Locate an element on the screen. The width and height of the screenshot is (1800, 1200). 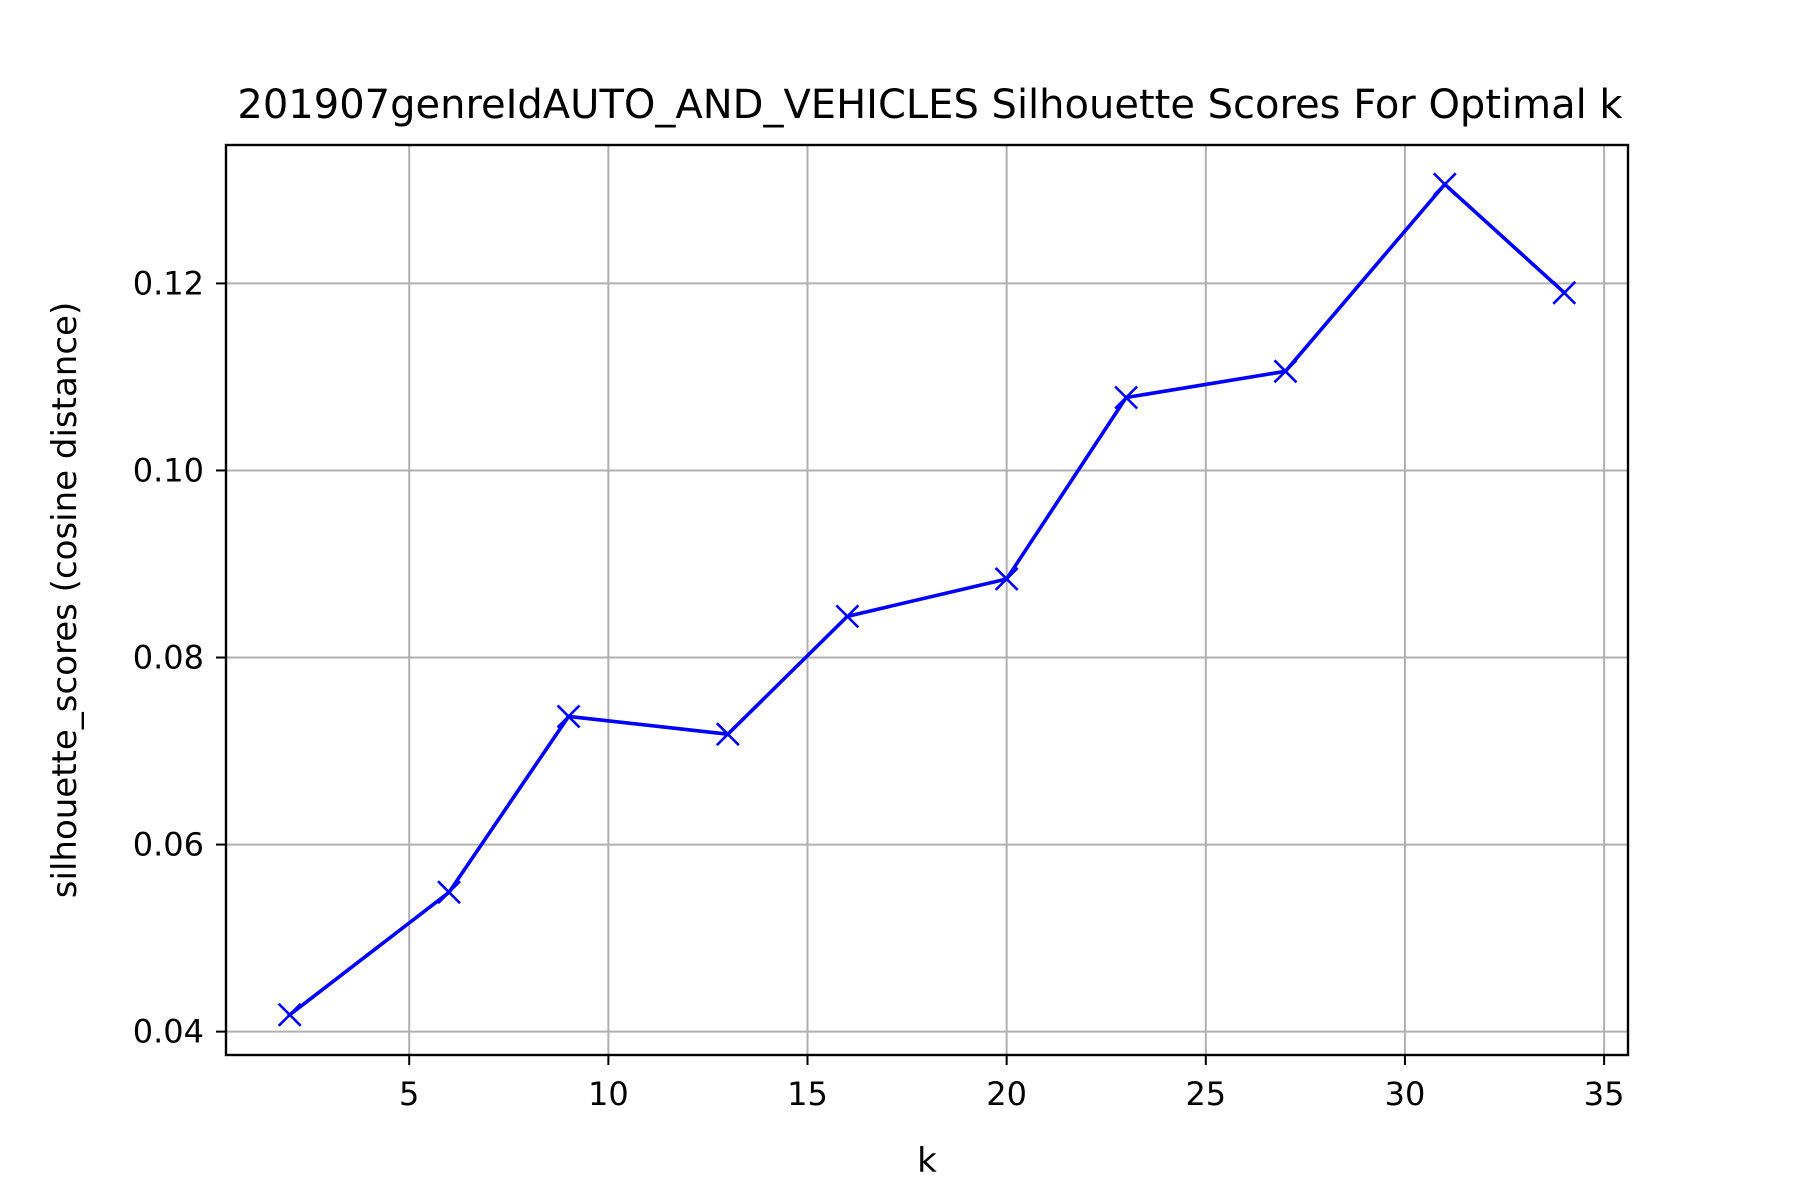
x-tick-label: 35 is located at coordinates (1604, 1094).